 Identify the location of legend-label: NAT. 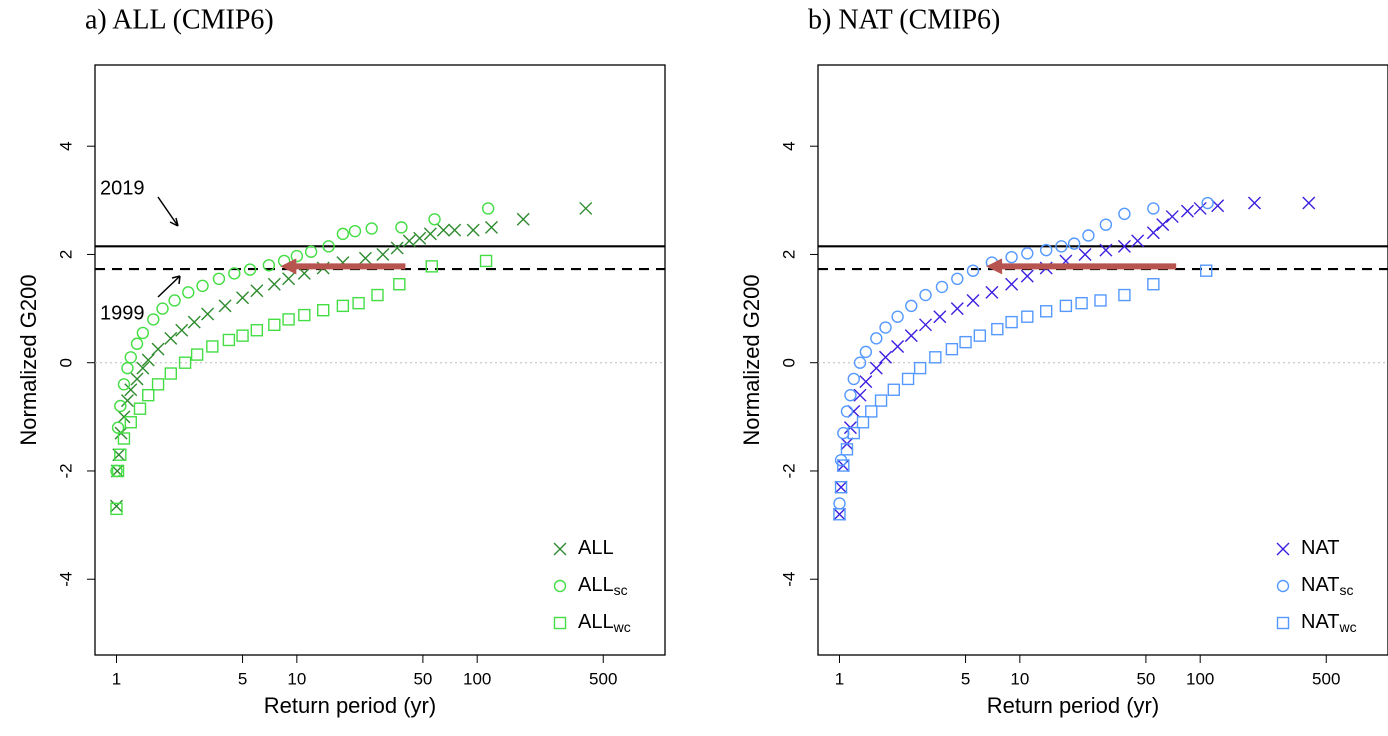
(1320, 548).